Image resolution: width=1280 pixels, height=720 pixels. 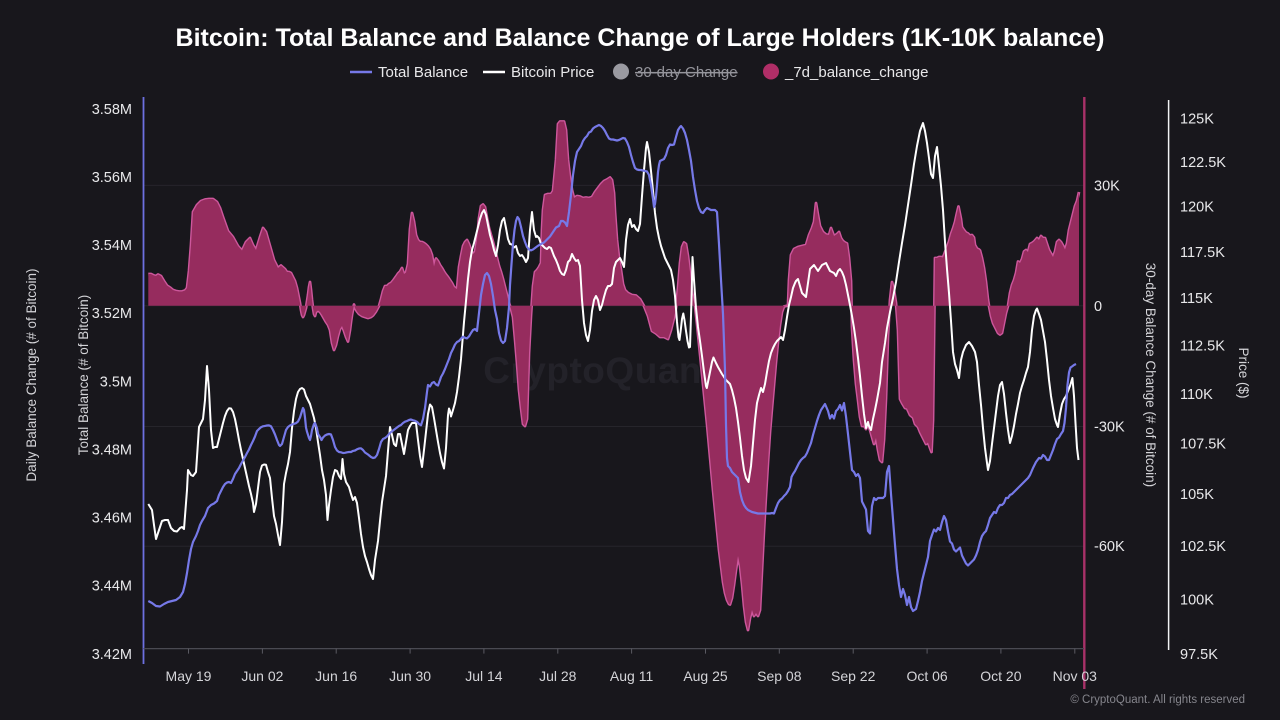 I want to click on svg-text: 0, so click(x=1098, y=307).